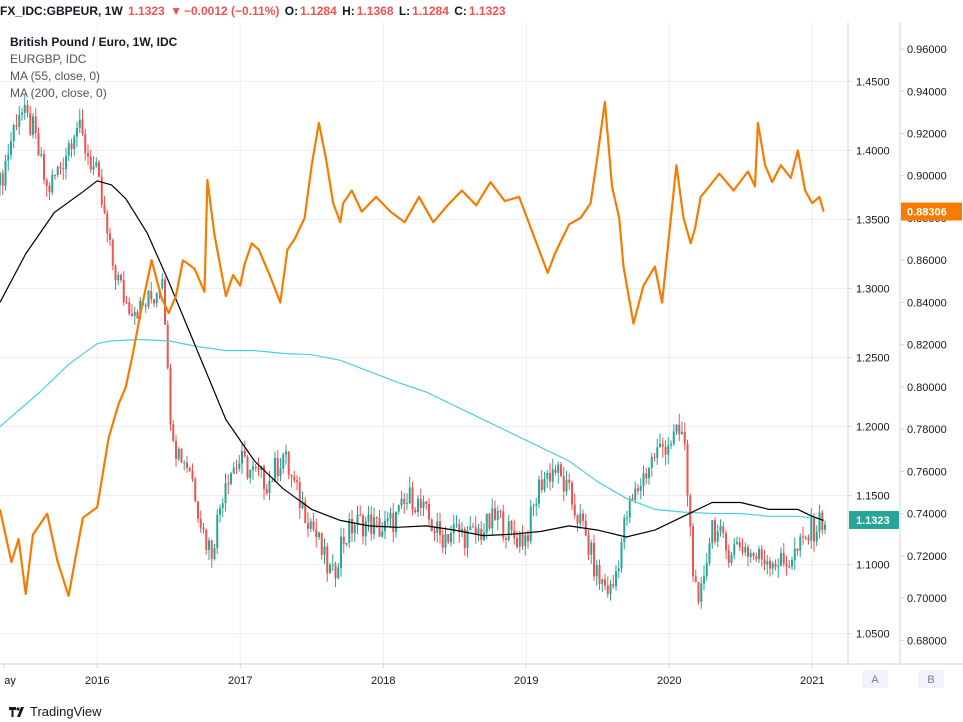 The width and height of the screenshot is (963, 722). I want to click on open-value: 1.1284, so click(318, 11).